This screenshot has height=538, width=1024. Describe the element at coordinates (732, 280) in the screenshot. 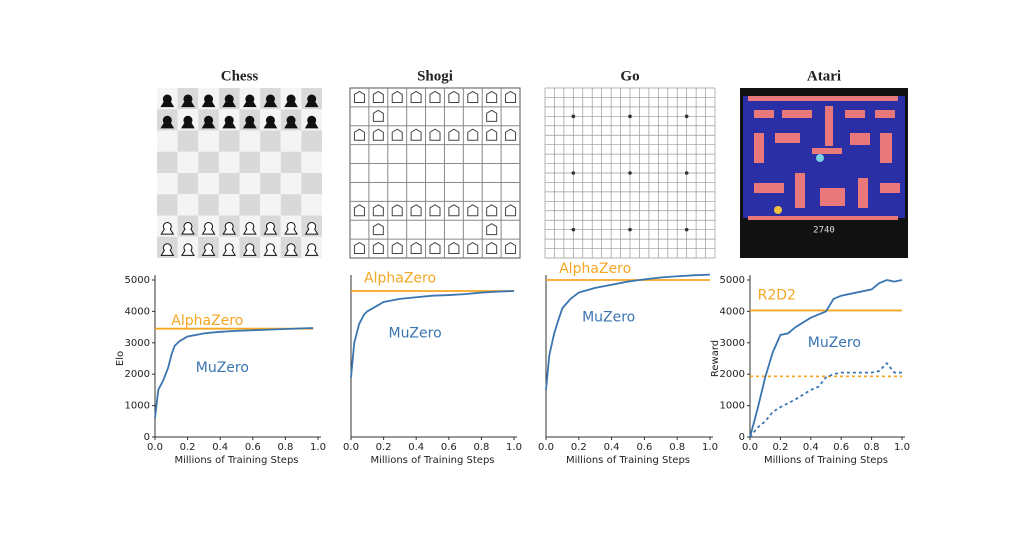

I see `y-tick-label: 5000` at that location.